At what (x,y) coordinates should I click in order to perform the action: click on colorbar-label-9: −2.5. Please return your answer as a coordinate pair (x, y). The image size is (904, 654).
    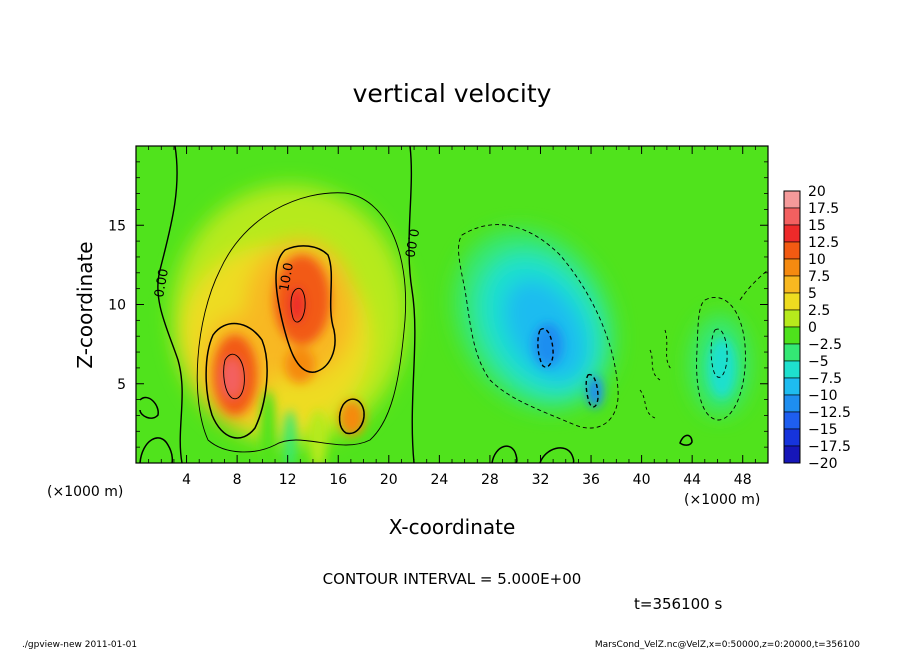
    Looking at the image, I should click on (825, 345).